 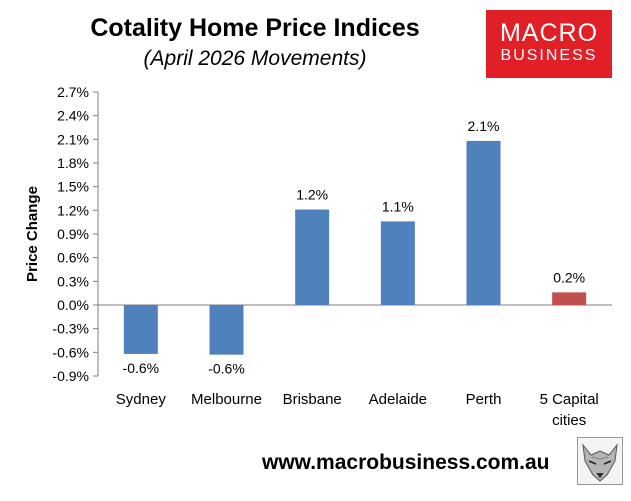 I want to click on y-tick-label: -0.9%, so click(x=70, y=376).